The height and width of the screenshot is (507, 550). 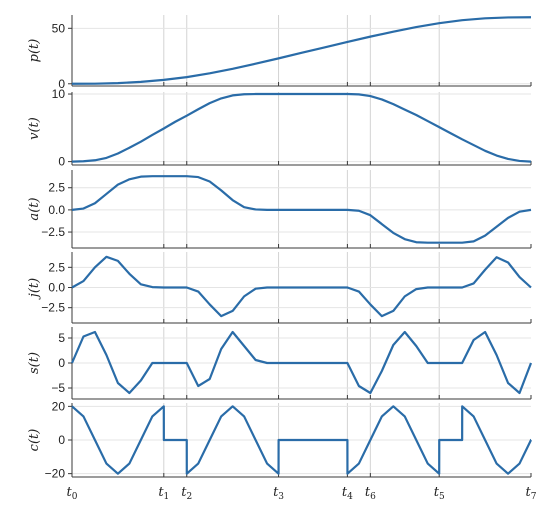 I want to click on y-tick-label-1: 10, so click(x=59, y=94).